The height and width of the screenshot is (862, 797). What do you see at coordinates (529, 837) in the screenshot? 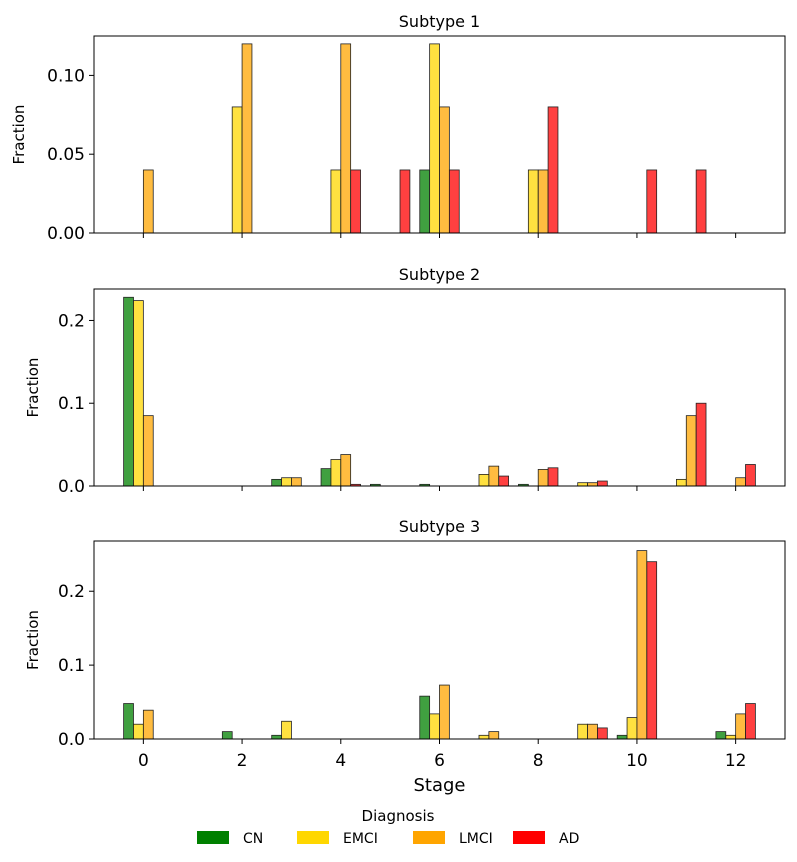
I see `legend-swatch-ad` at bounding box center [529, 837].